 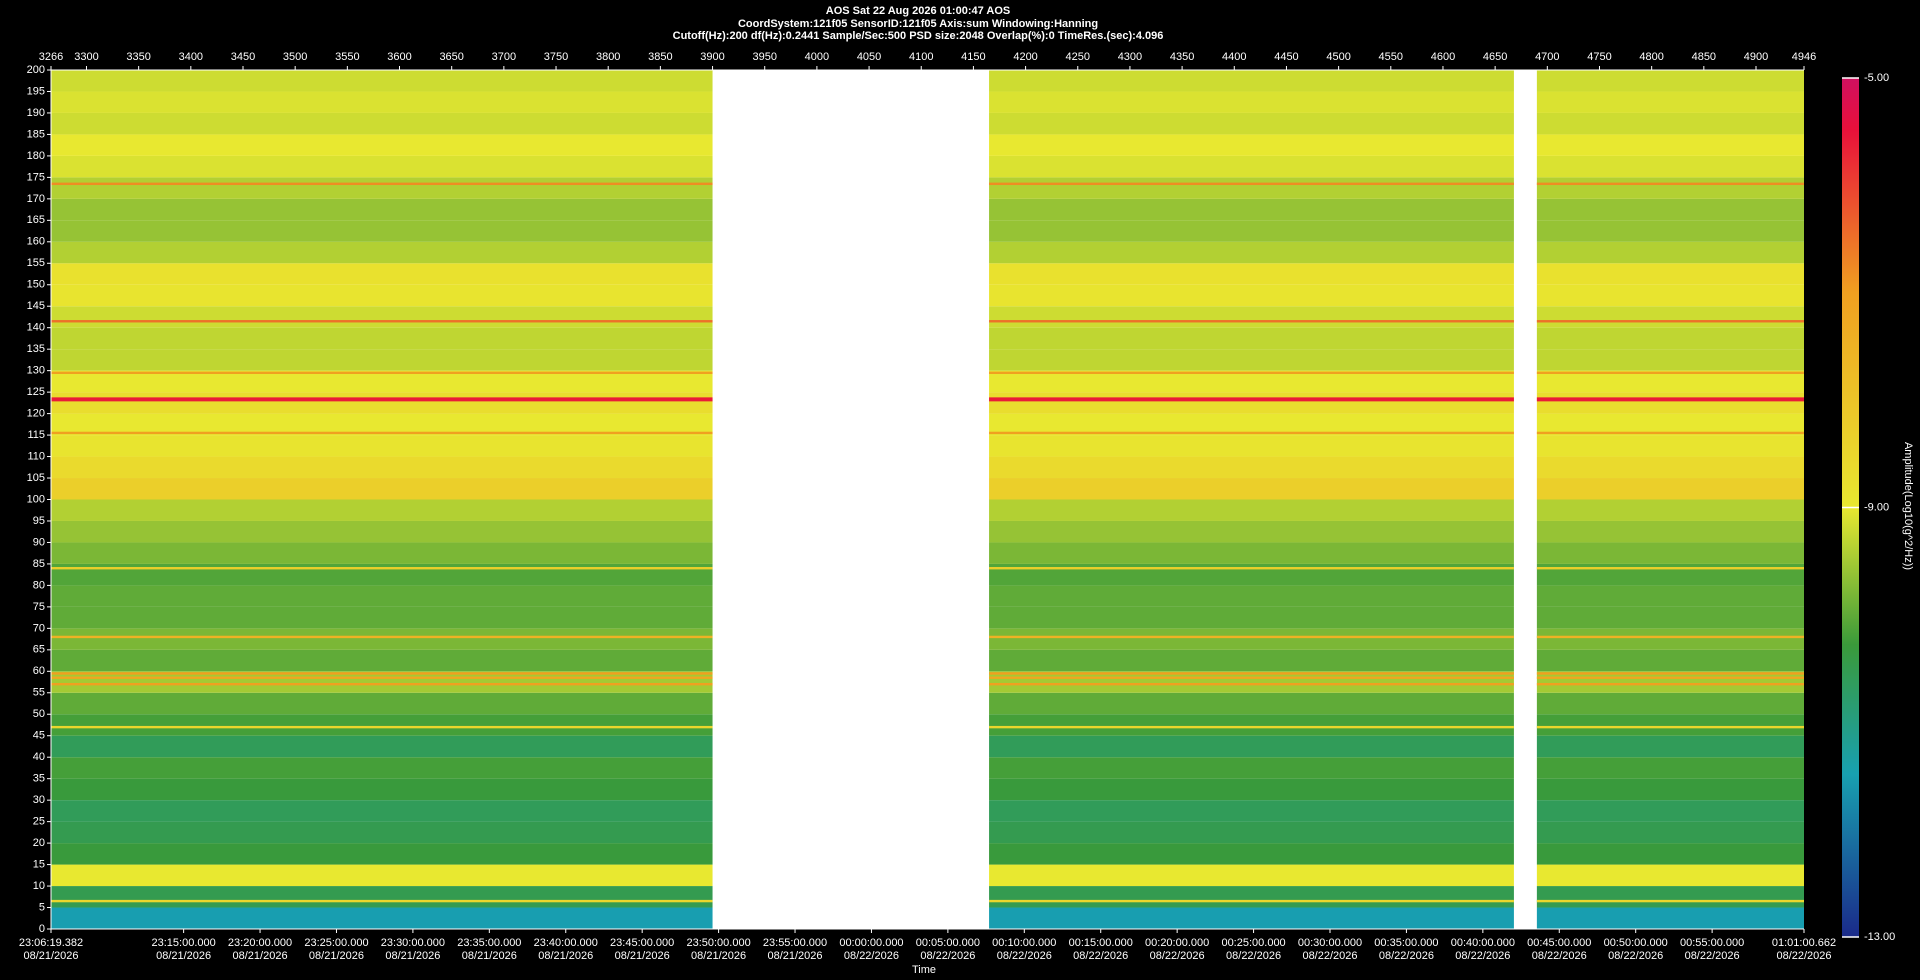 I want to click on x2-tick-label: 3400, so click(x=191, y=57).